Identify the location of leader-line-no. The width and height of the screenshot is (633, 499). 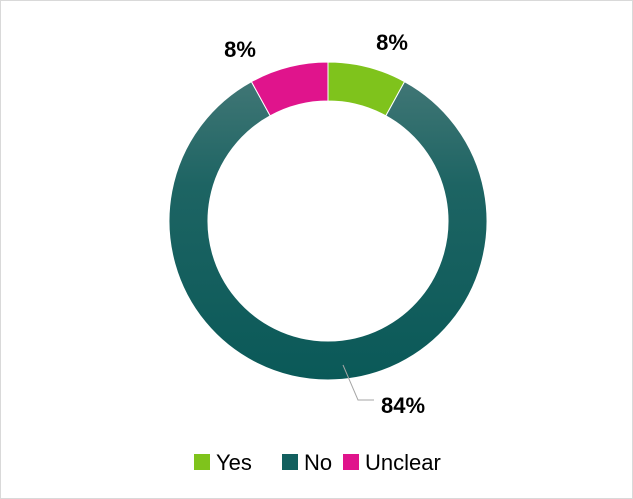
(358, 382).